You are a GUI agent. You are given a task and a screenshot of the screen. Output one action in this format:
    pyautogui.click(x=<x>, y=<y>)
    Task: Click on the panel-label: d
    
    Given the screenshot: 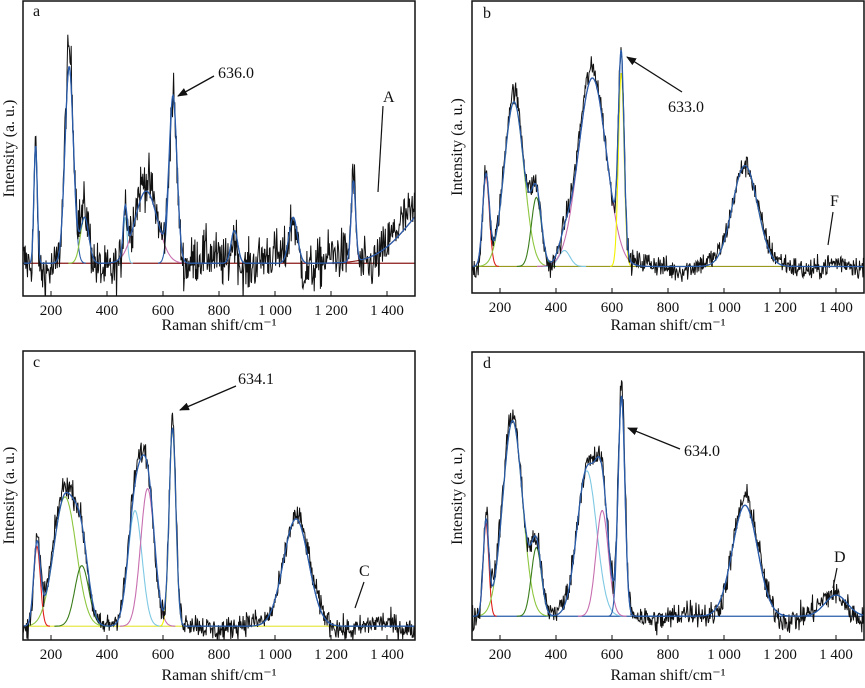 What is the action you would take?
    pyautogui.click(x=487, y=363)
    